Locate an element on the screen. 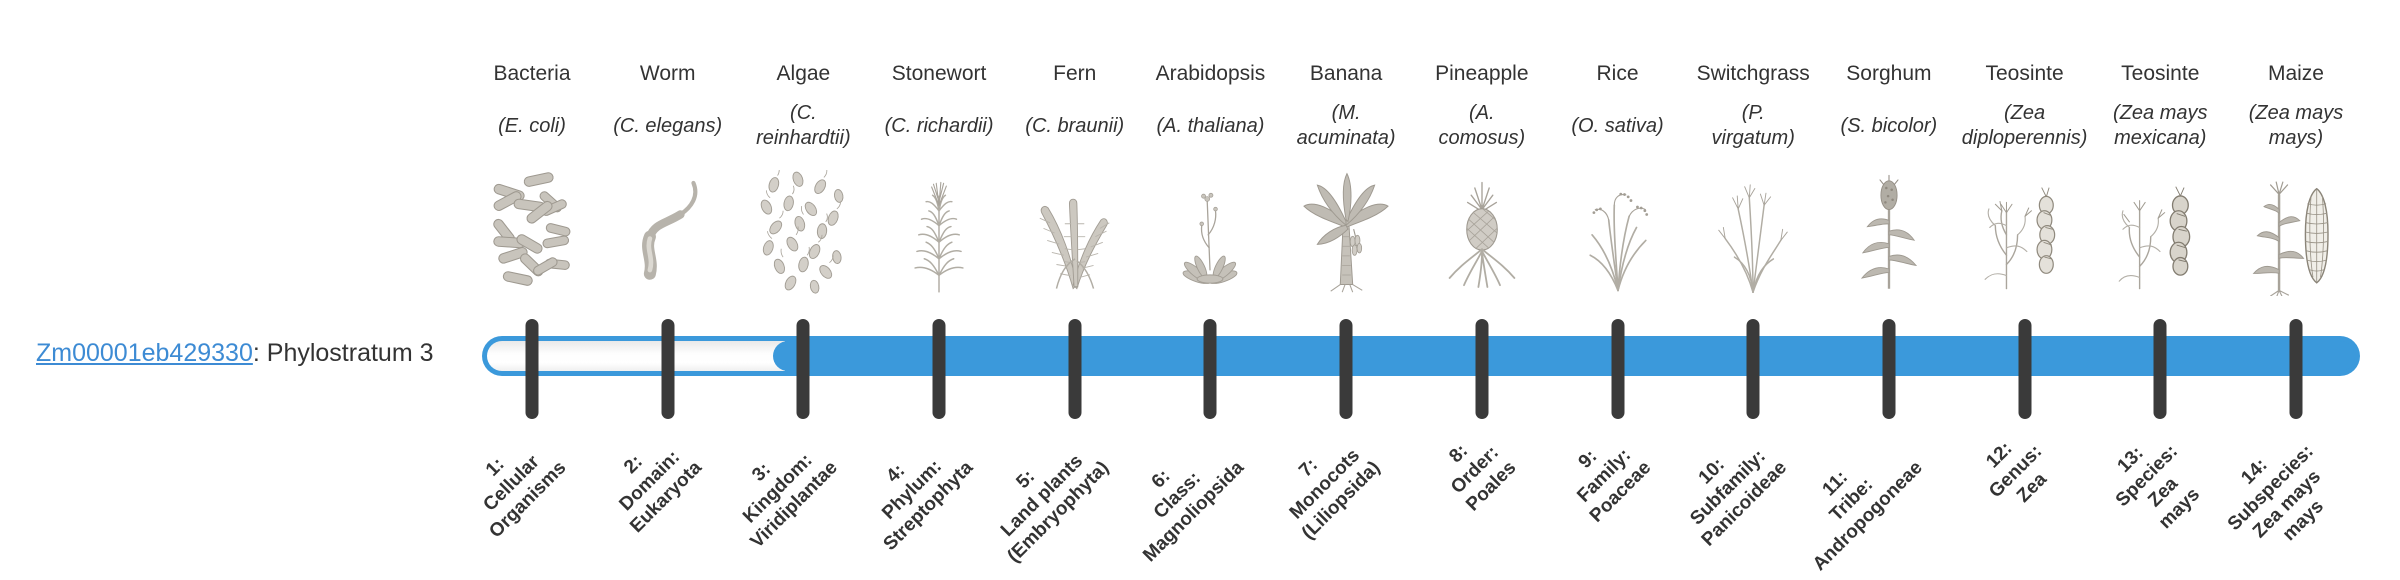 Image resolution: width=2400 pixels, height=580 pixels. stratum-column: Arabidopsis (A. thaliana) is located at coordinates (1210, 178).